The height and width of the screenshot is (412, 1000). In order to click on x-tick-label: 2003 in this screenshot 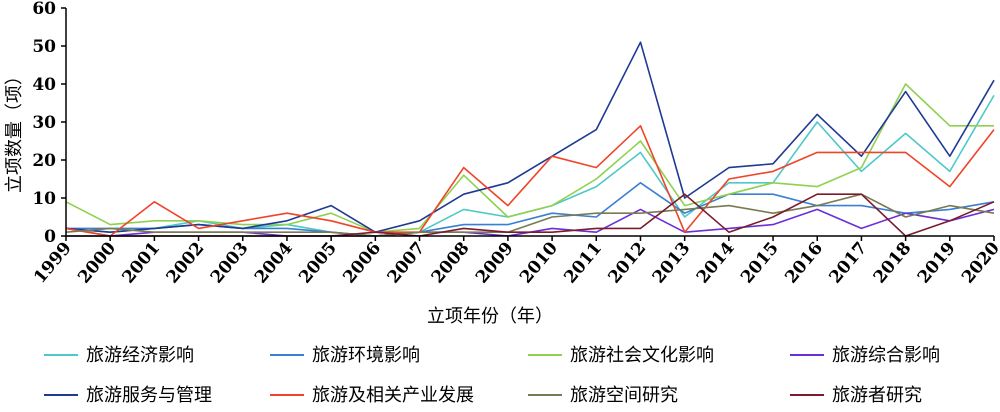, I will do `click(230, 262)`.